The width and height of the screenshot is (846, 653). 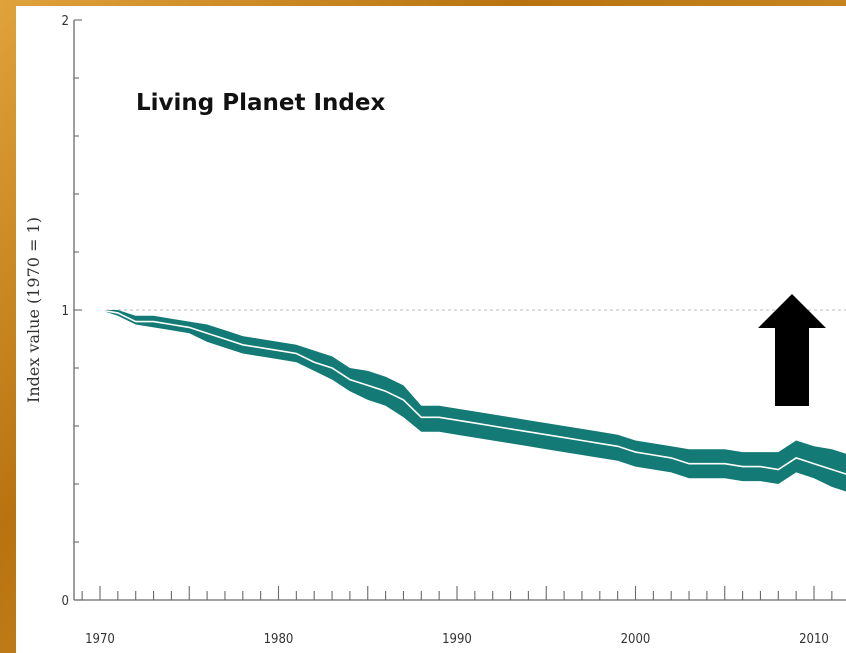 What do you see at coordinates (457, 639) in the screenshot?
I see `x-tick-label: 1990` at bounding box center [457, 639].